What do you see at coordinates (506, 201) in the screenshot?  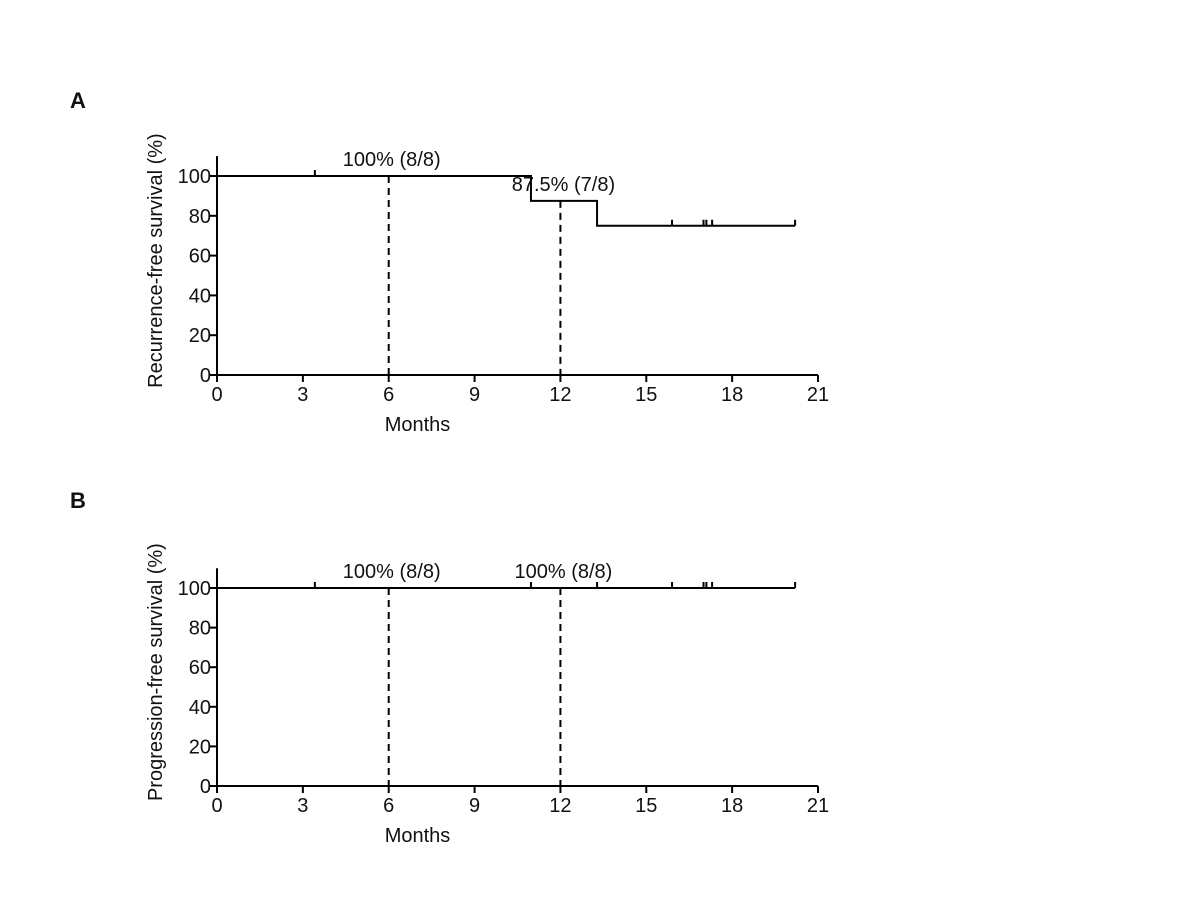 I see `survival-curve` at bounding box center [506, 201].